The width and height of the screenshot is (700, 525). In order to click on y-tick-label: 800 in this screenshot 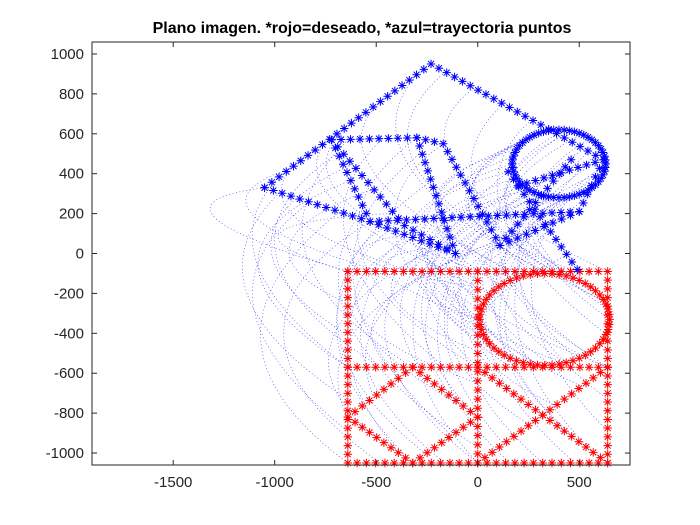, I will do `click(71, 94)`.